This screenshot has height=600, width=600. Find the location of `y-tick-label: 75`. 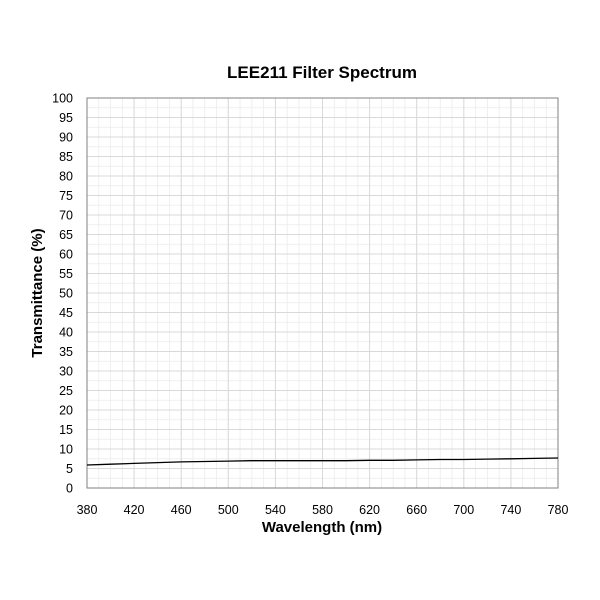

y-tick-label: 75 is located at coordinates (66, 196).